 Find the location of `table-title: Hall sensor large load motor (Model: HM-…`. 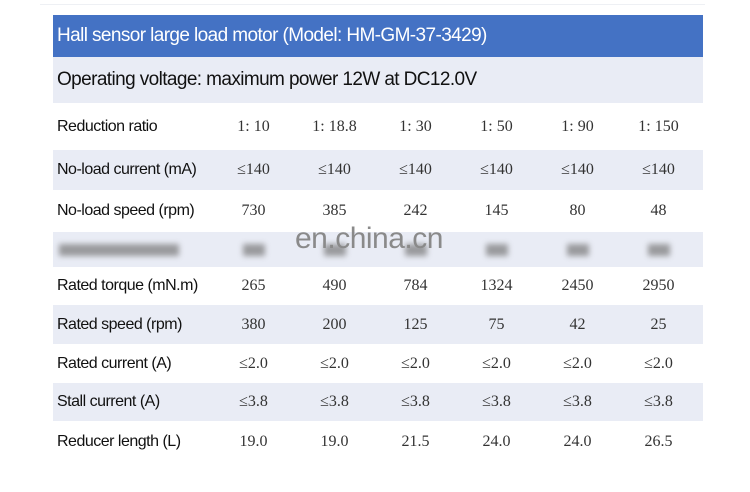

table-title: Hall sensor large load motor (Model: HM-… is located at coordinates (378, 36).